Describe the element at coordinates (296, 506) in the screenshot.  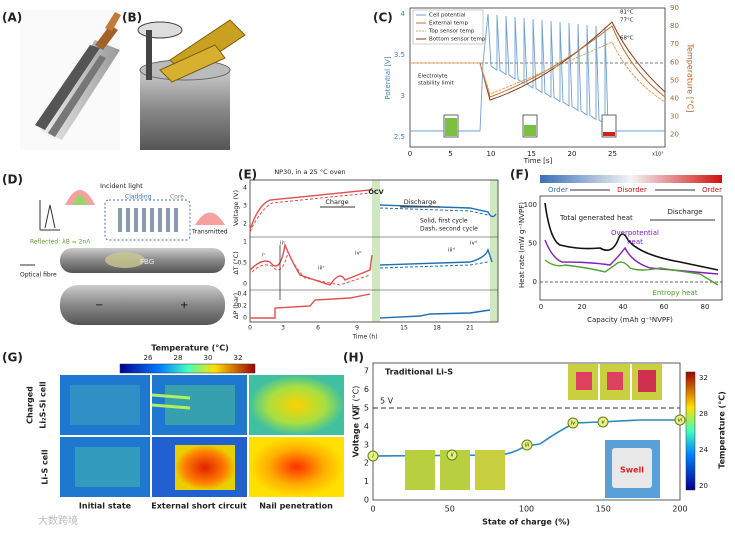
I see `label: Nail penetration` at that location.